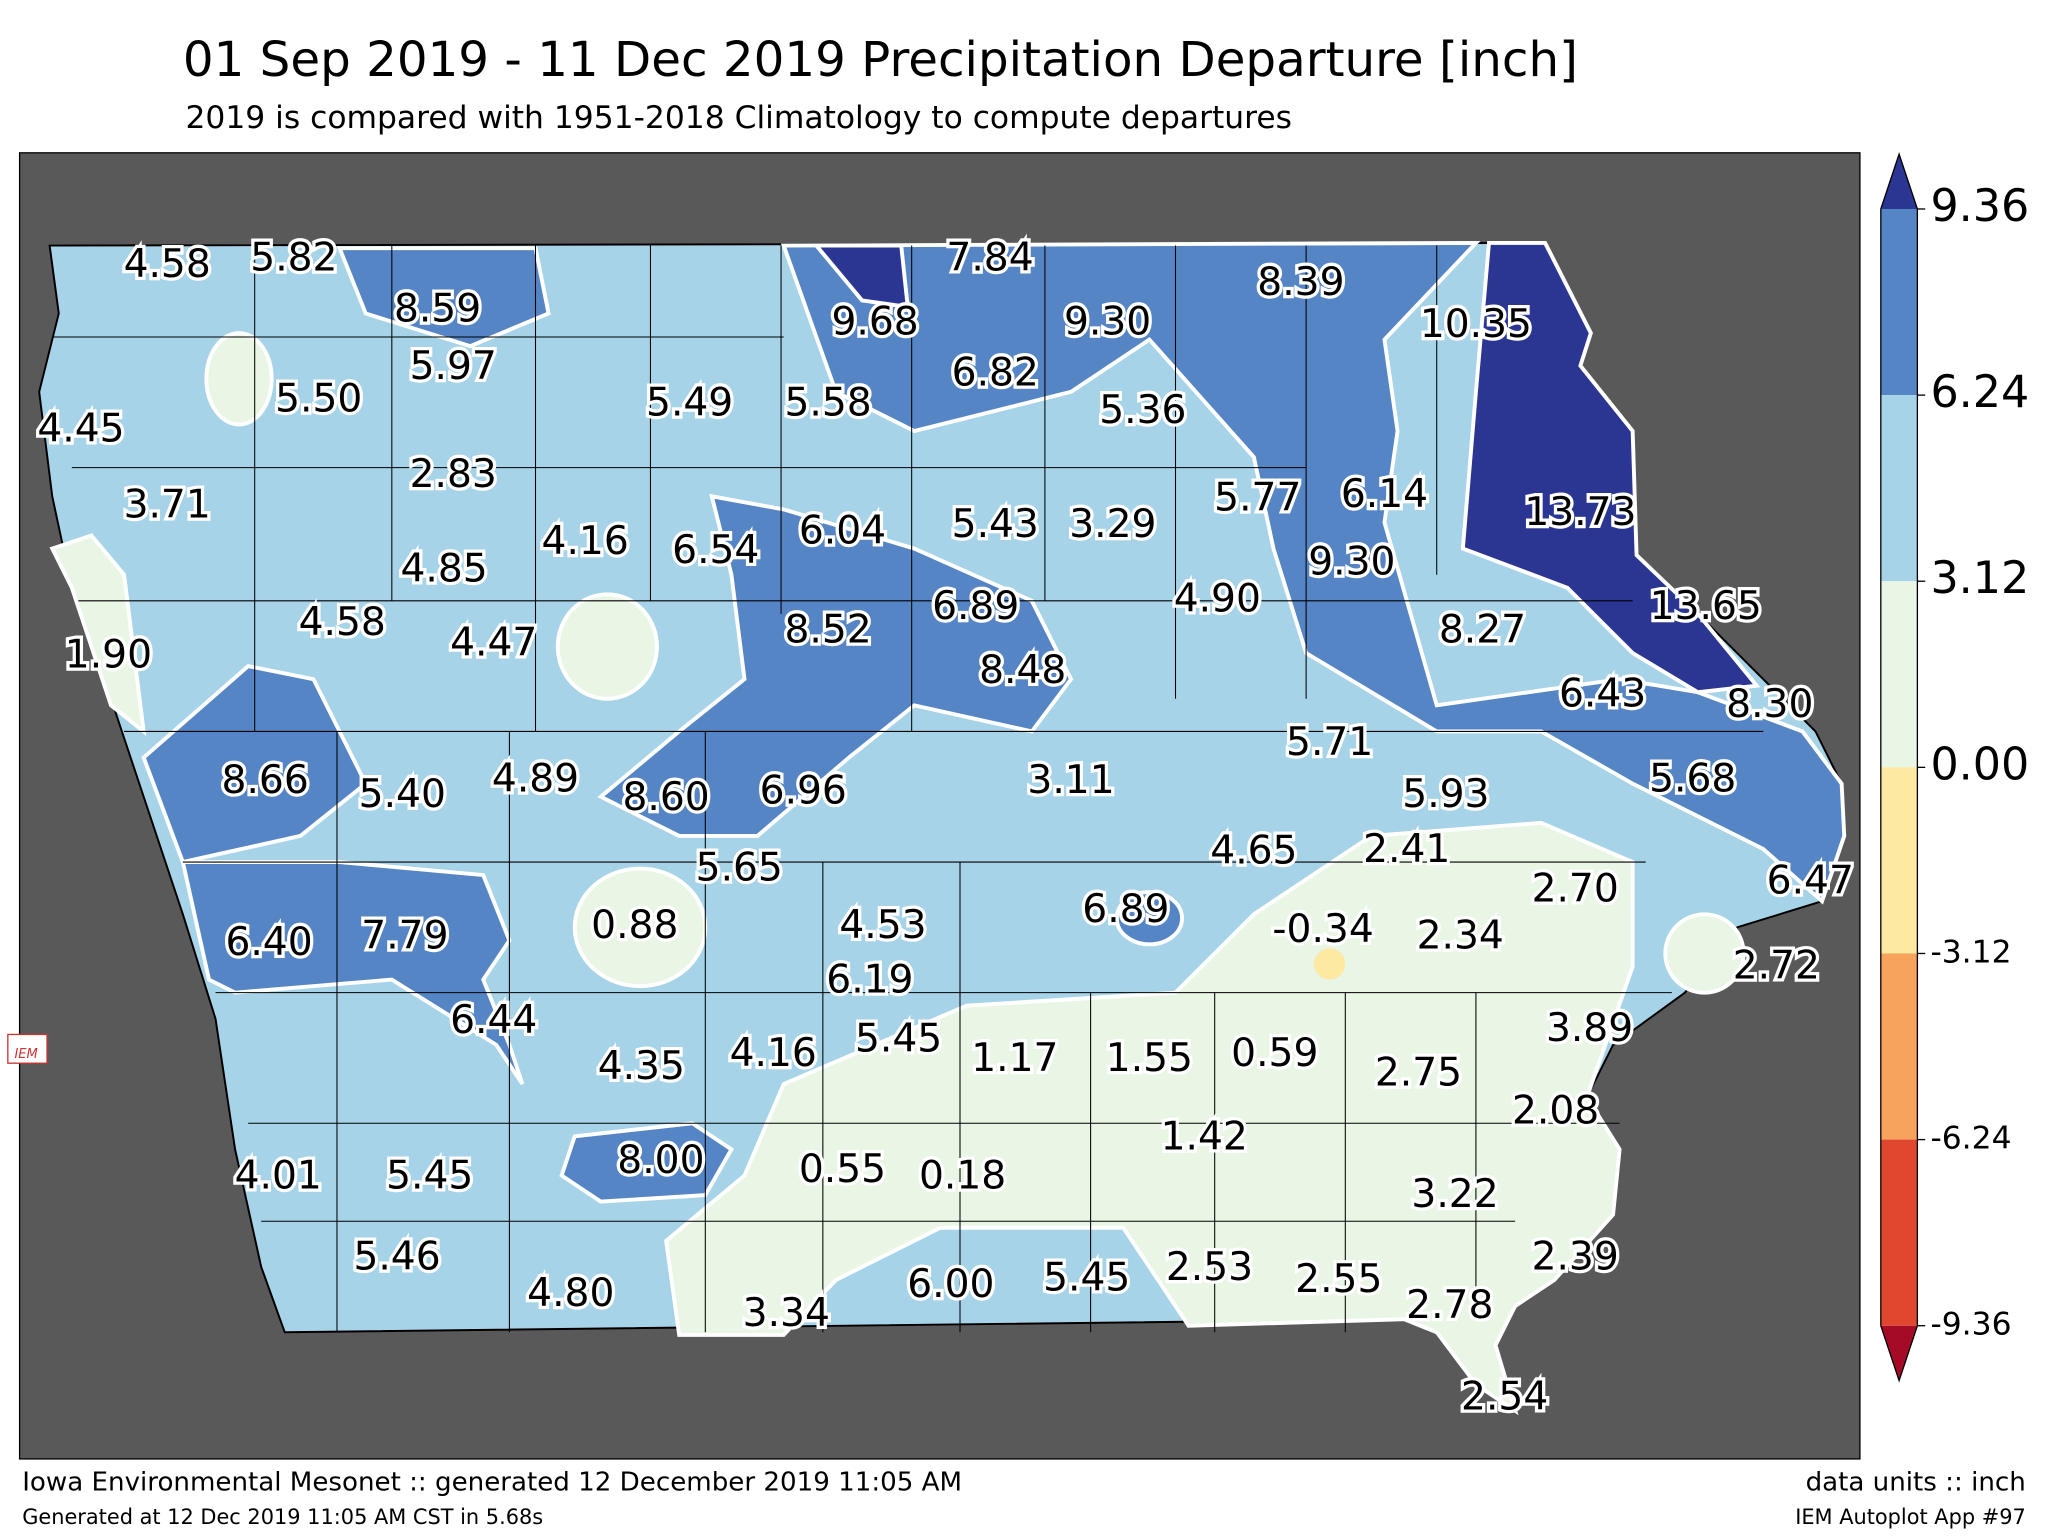 The image size is (2048, 1536). I want to click on value-label: 4.90, so click(1217, 598).